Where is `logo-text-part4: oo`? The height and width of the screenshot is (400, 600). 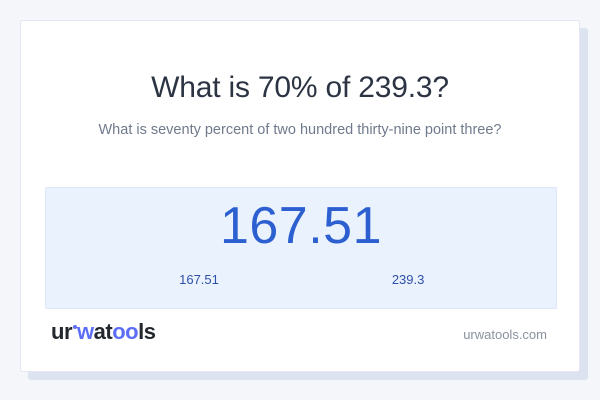
logo-text-part4: oo is located at coordinates (125, 331).